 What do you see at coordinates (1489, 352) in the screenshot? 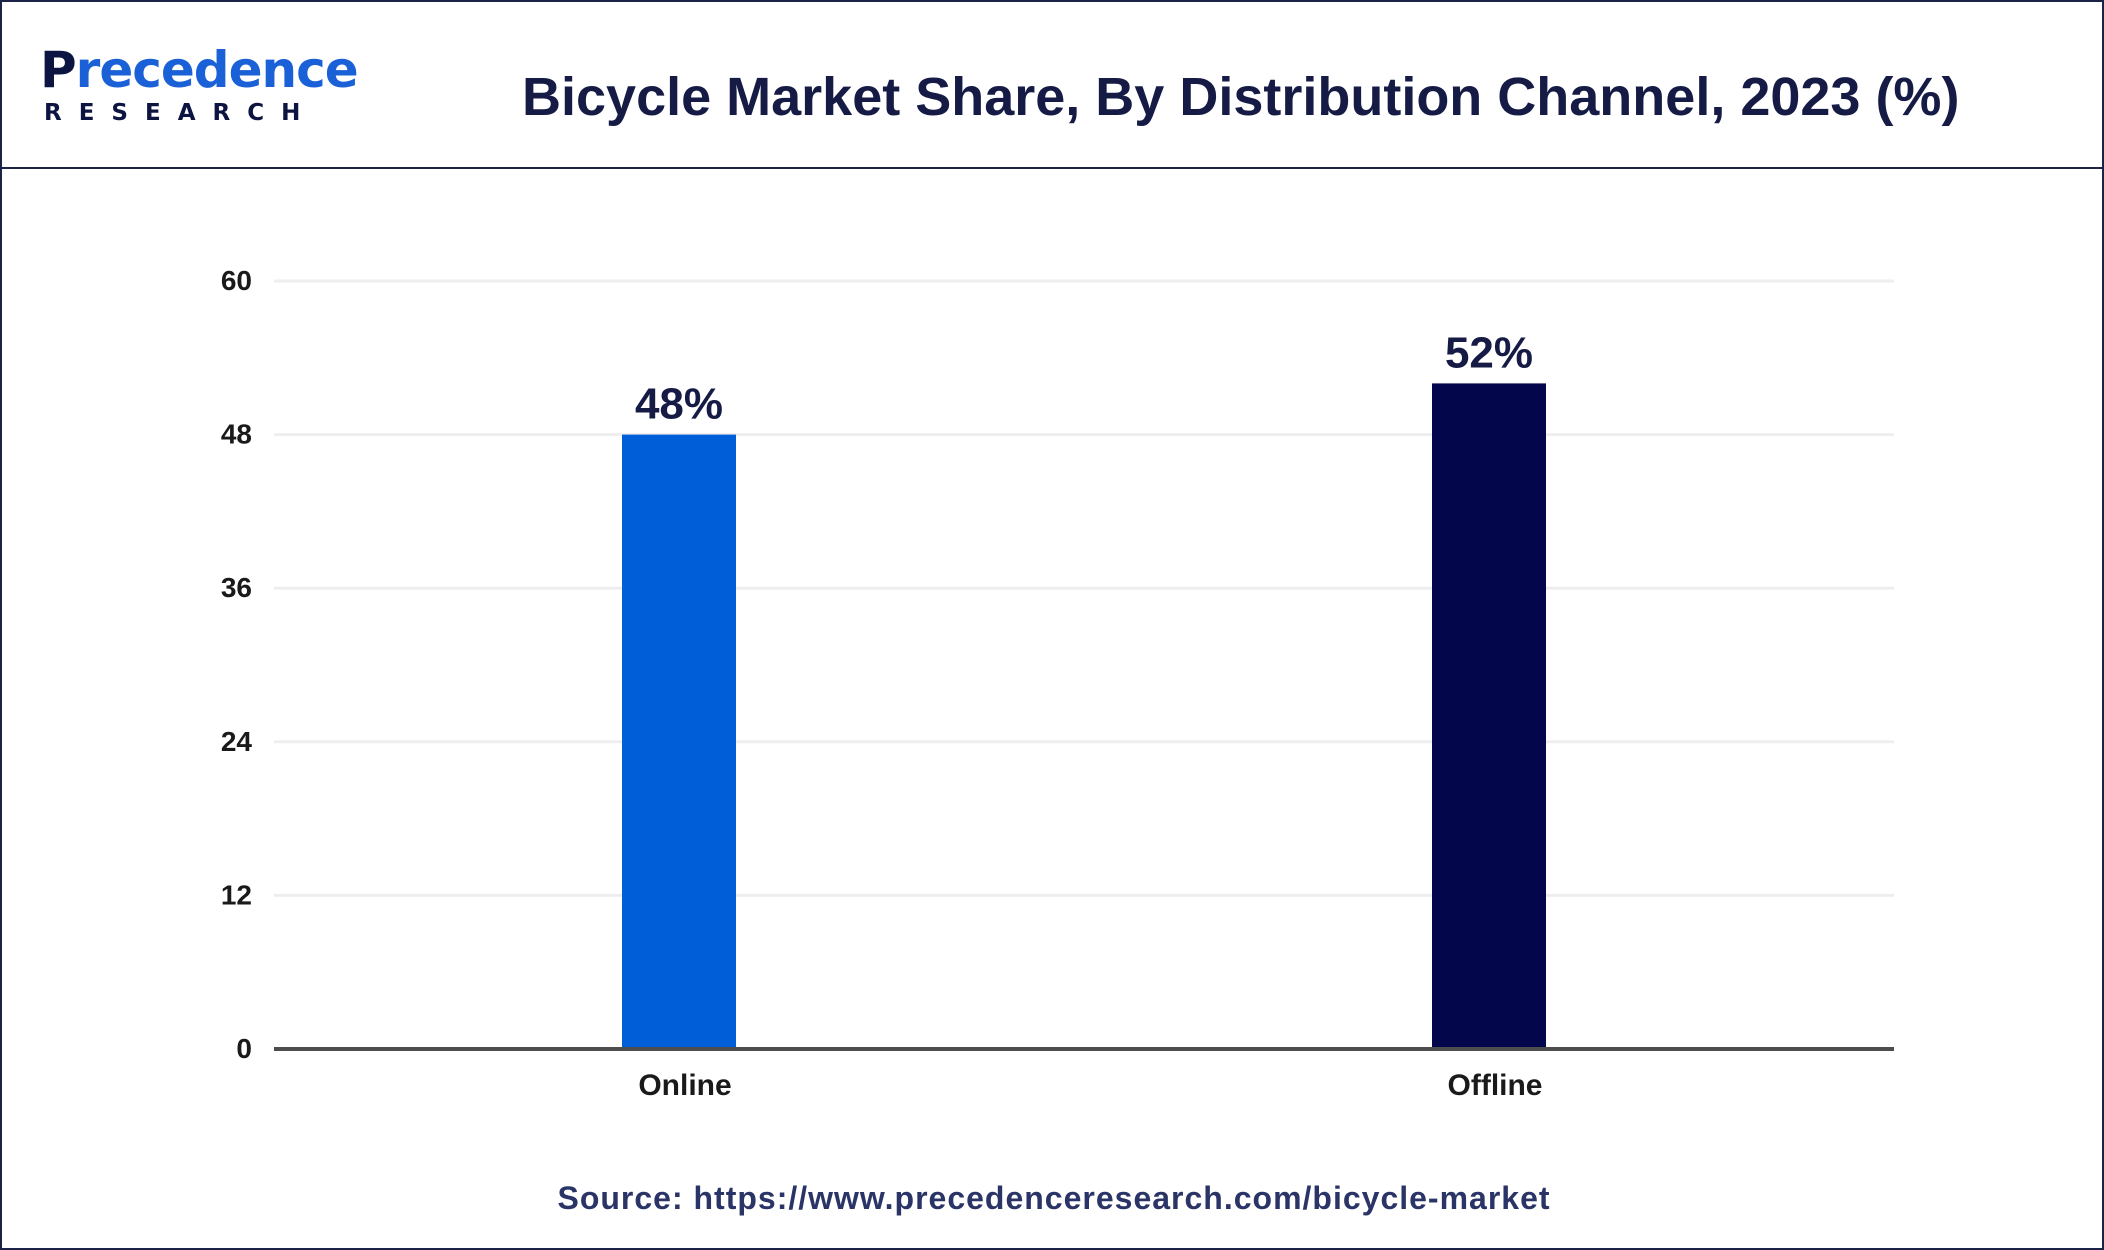
I see `data-label: 52%` at bounding box center [1489, 352].